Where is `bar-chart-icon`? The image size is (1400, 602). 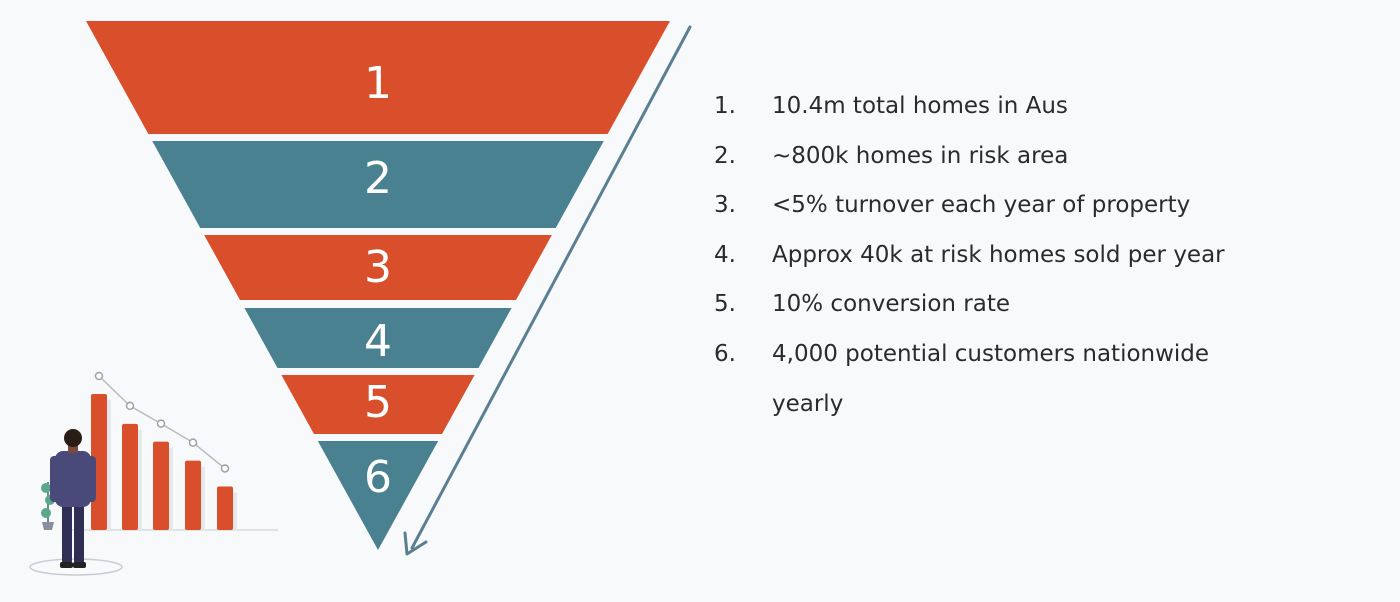 bar-chart-icon is located at coordinates (164, 462).